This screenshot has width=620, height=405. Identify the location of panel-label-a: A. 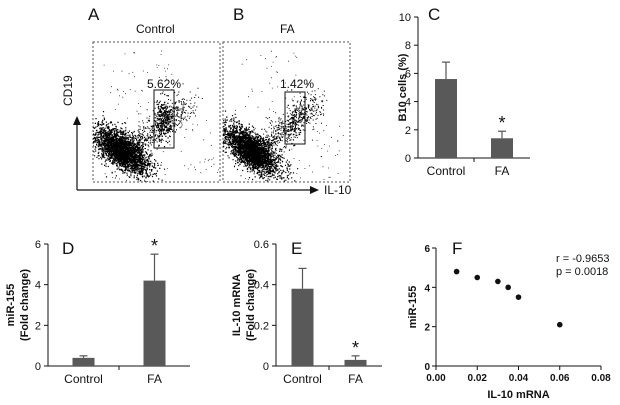
(94, 14).